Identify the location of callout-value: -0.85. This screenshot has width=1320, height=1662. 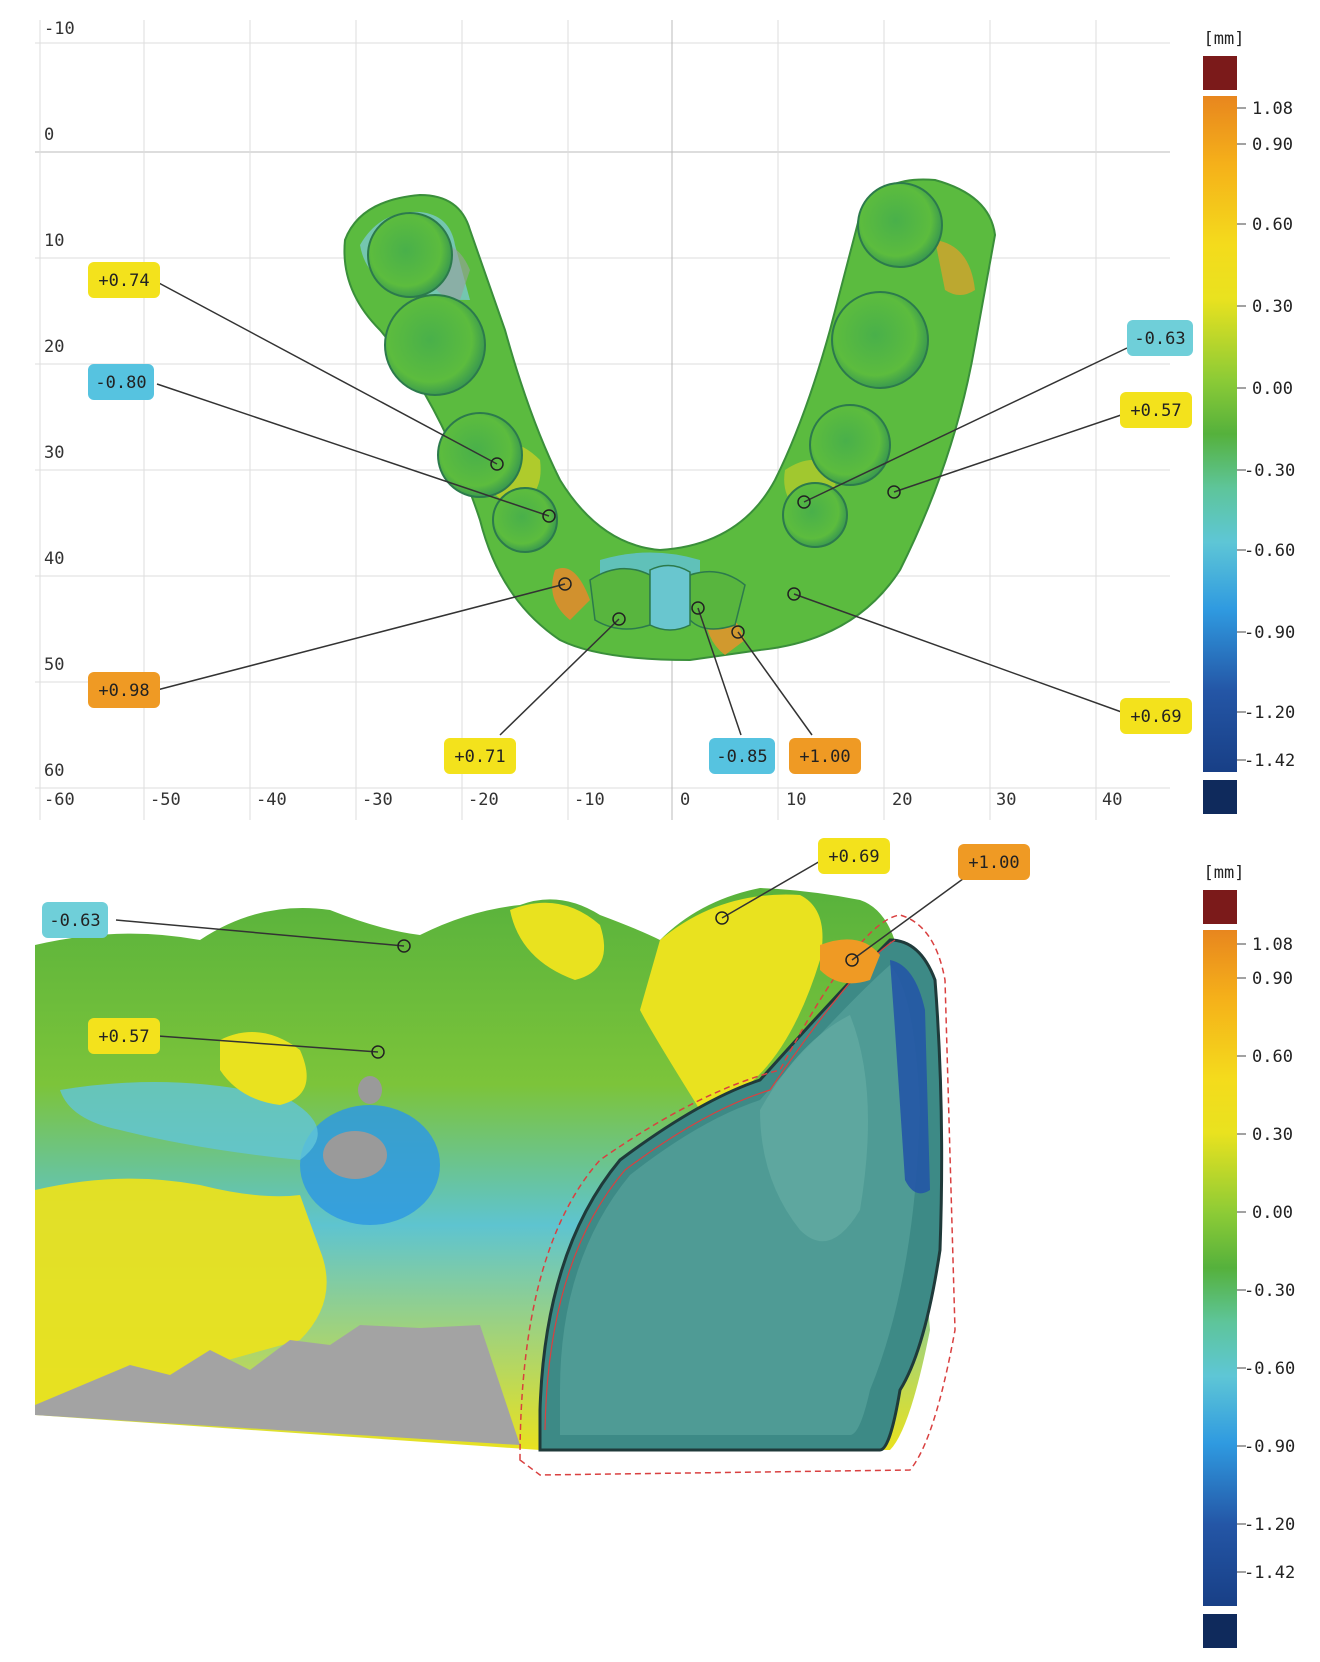
(741, 757).